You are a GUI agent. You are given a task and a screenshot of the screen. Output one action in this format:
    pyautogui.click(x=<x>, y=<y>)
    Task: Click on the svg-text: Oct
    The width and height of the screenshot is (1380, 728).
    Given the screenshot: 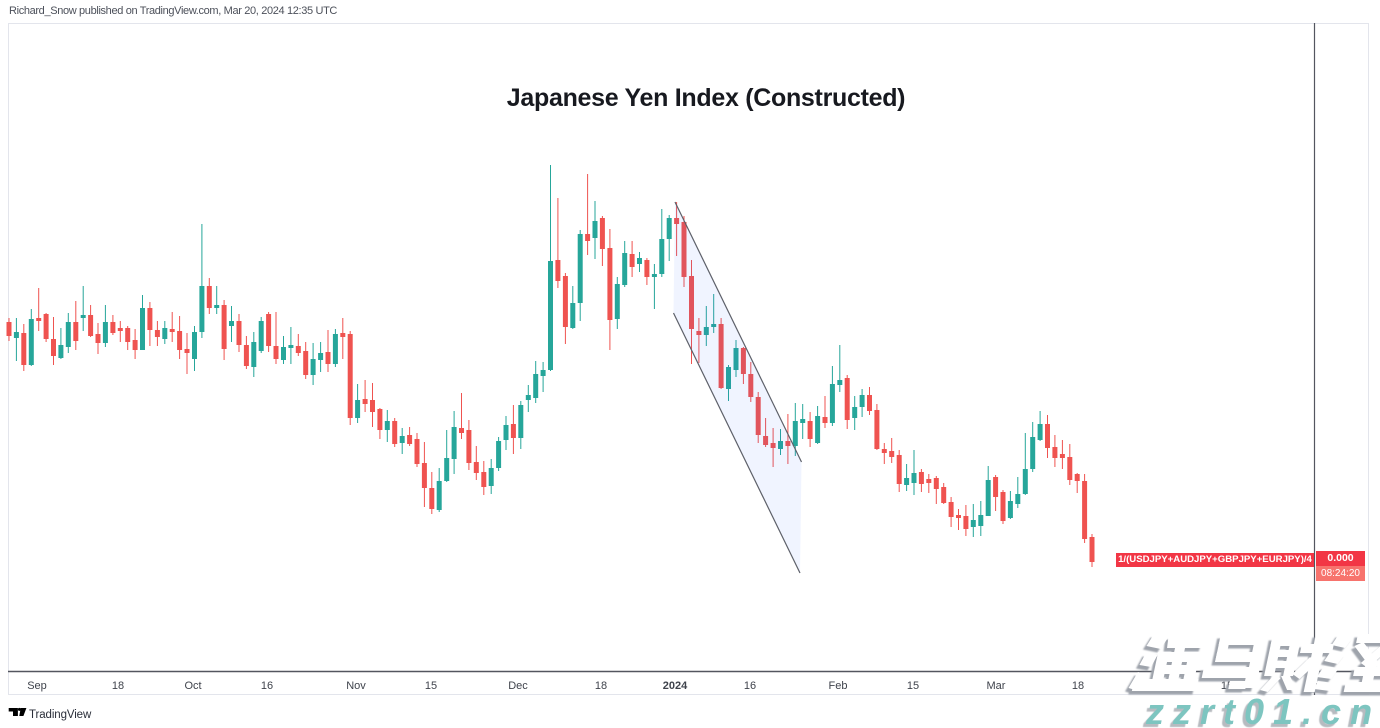 What is the action you would take?
    pyautogui.click(x=192, y=686)
    